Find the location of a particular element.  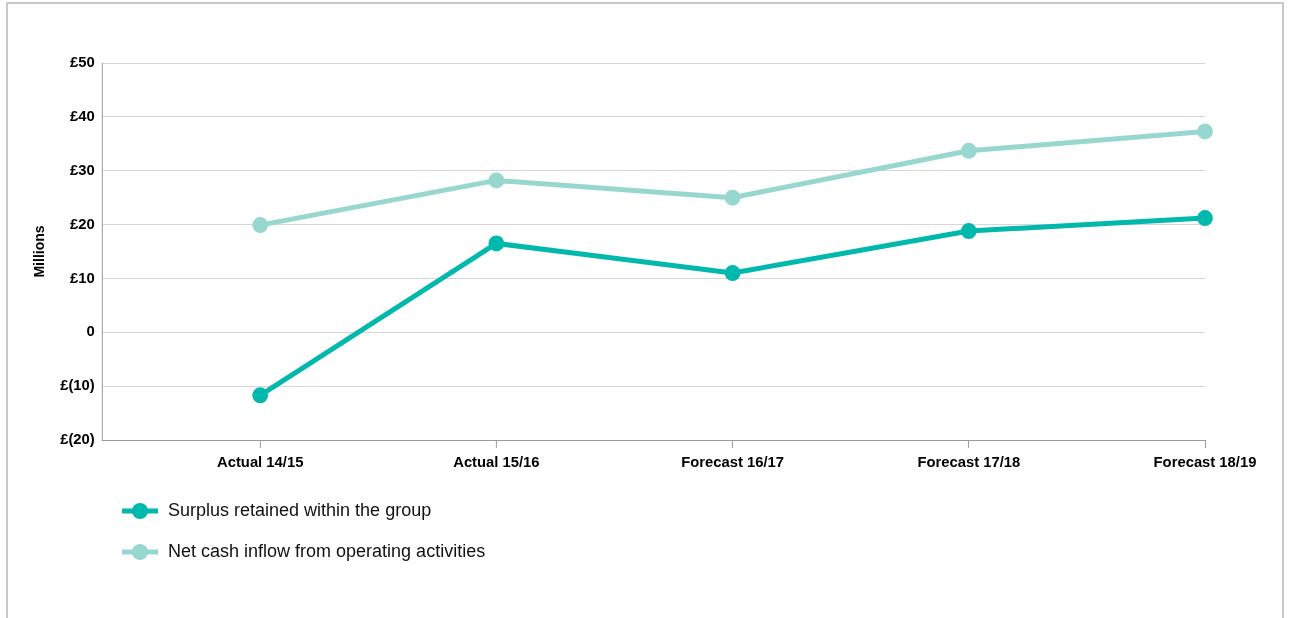

y-axis-title: Millions is located at coordinates (38, 251).